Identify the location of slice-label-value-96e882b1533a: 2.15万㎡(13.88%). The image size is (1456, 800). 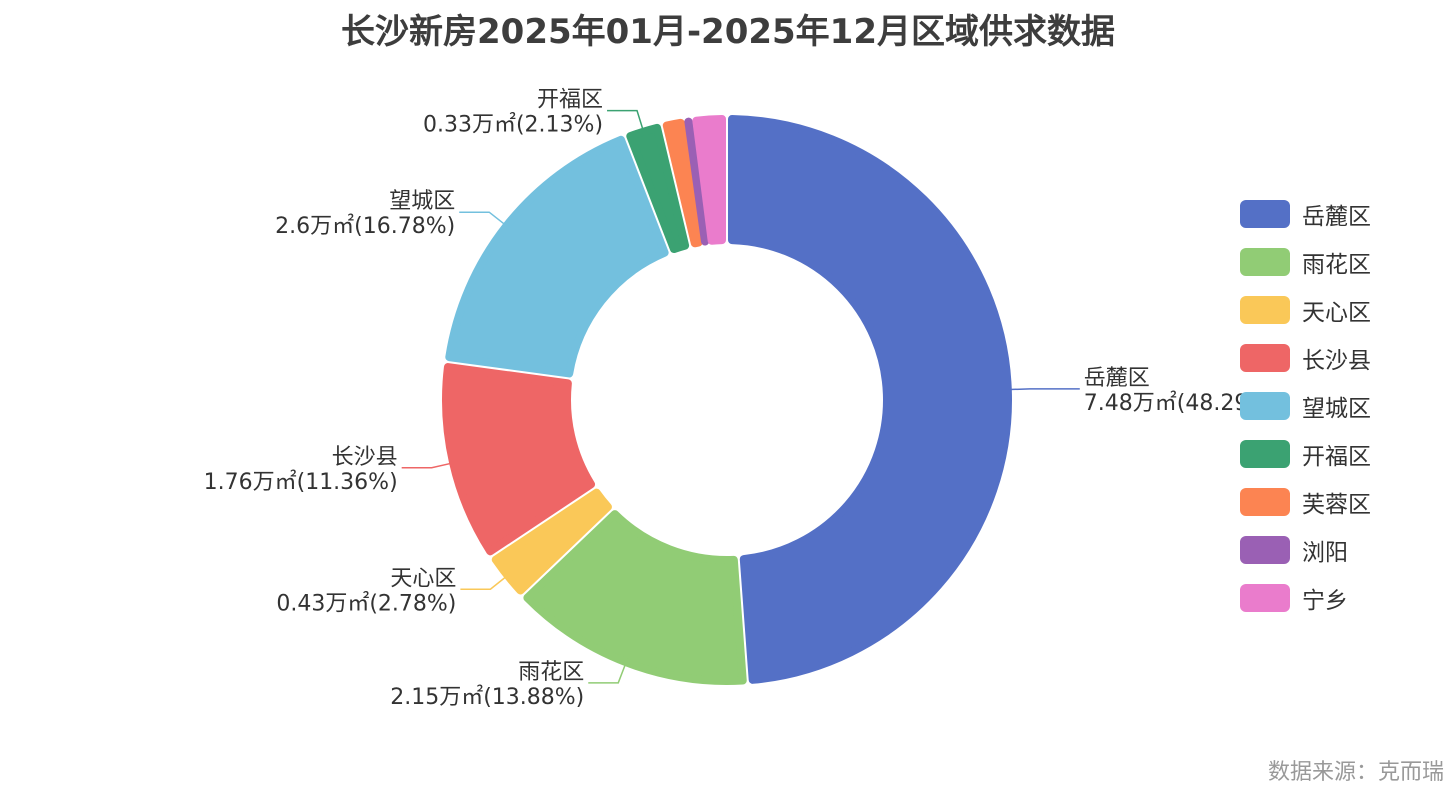
(487, 697).